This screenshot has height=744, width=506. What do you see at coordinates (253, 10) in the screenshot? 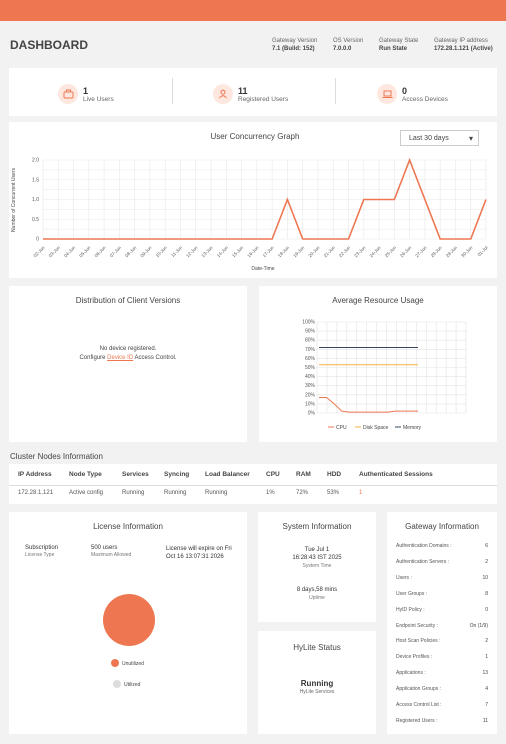
I see `top-bar` at bounding box center [253, 10].